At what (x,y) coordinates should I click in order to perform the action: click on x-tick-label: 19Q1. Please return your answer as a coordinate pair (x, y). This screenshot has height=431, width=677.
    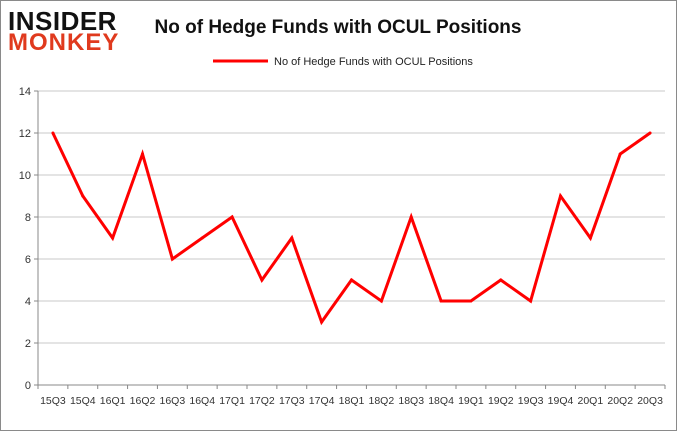
    Looking at the image, I should click on (471, 401).